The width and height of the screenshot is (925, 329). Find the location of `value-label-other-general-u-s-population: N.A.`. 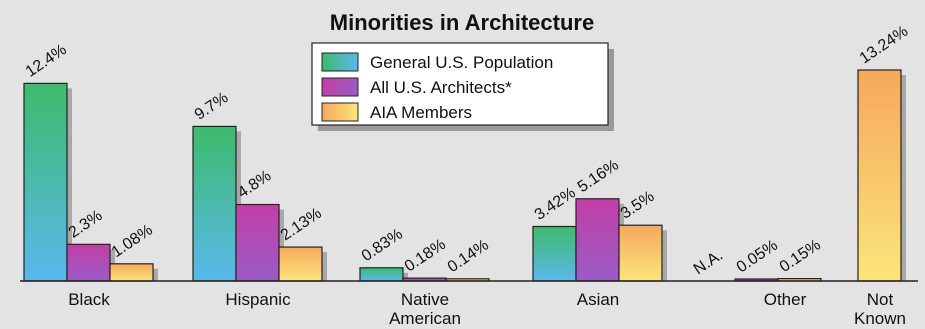

value-label-other-general-u-s-population: N.A. is located at coordinates (708, 262).